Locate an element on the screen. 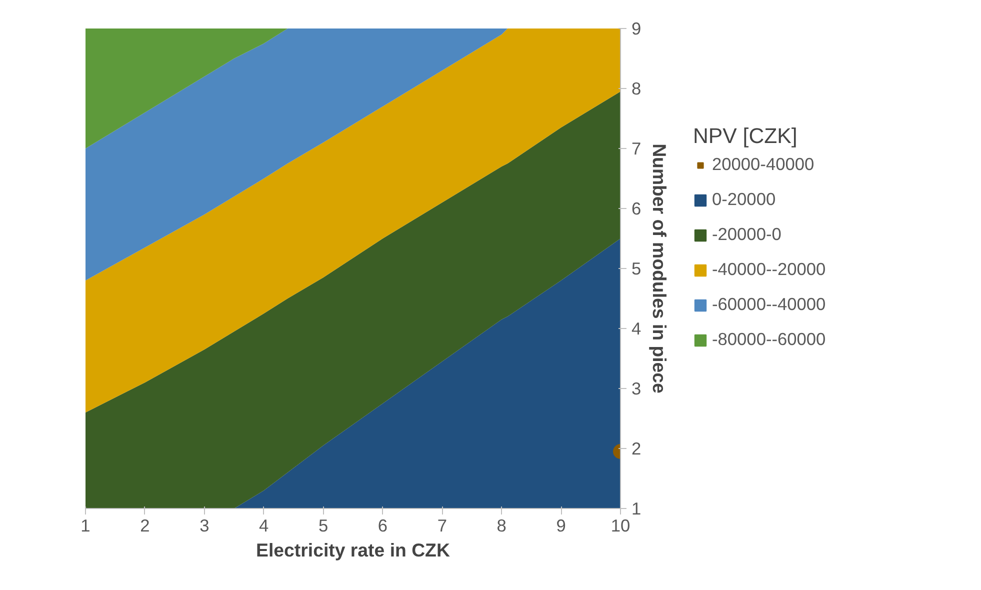  y-tick-label: 5 is located at coordinates (637, 268).